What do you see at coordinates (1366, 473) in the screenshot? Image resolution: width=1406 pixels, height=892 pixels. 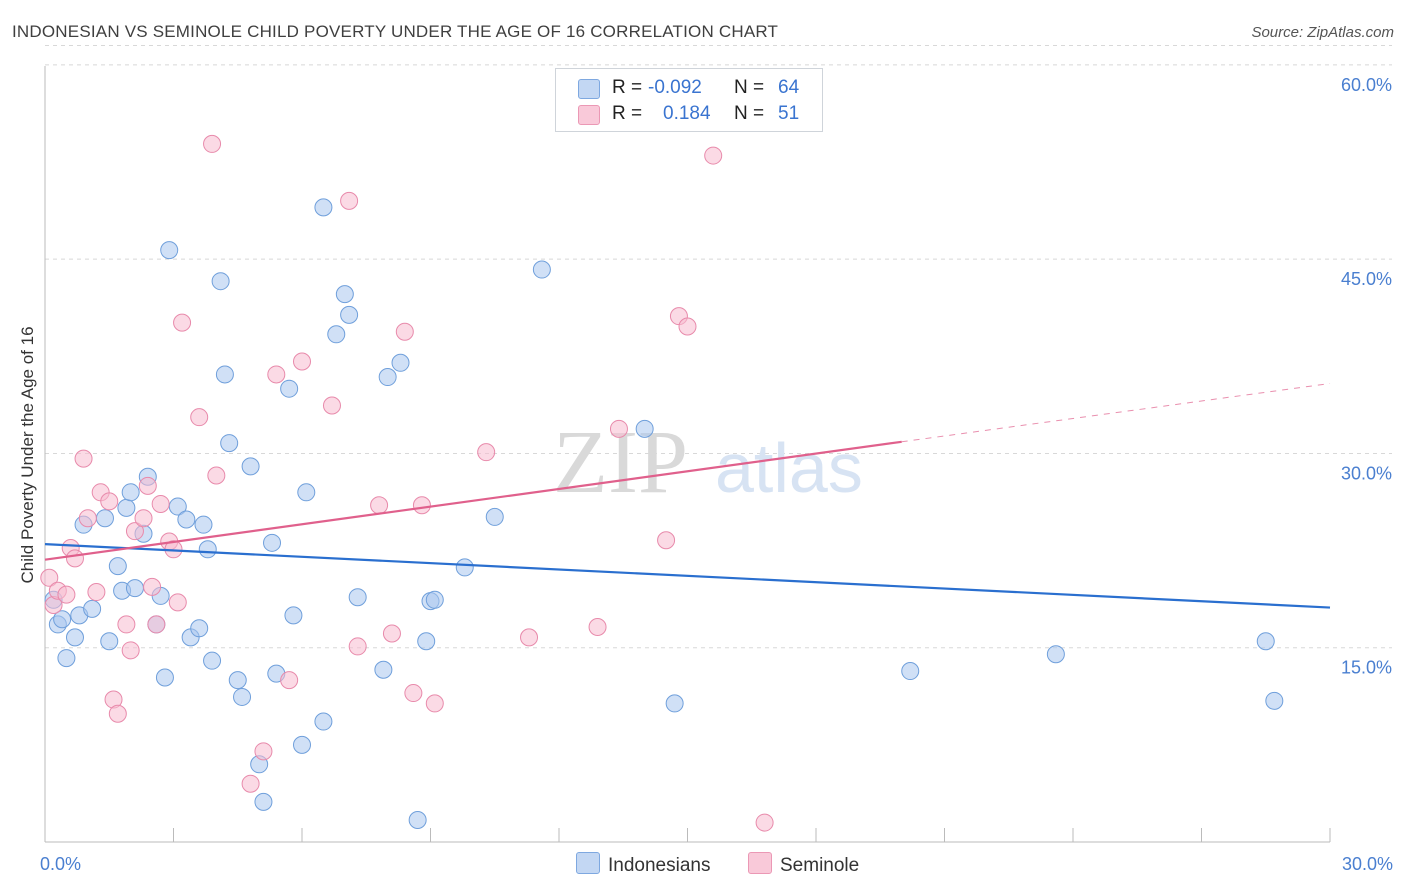 I see `y-tick-label: 30.0%` at bounding box center [1366, 473].